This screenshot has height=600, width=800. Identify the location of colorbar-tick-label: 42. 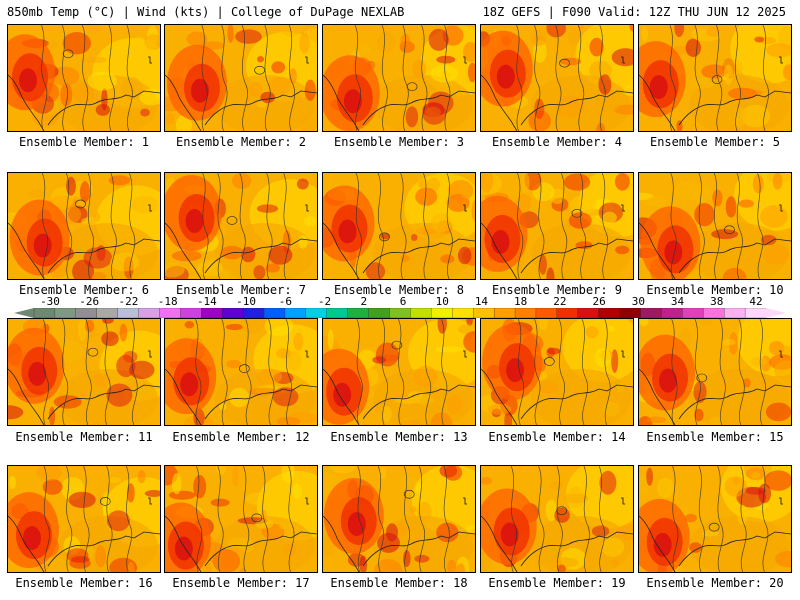
(756, 301).